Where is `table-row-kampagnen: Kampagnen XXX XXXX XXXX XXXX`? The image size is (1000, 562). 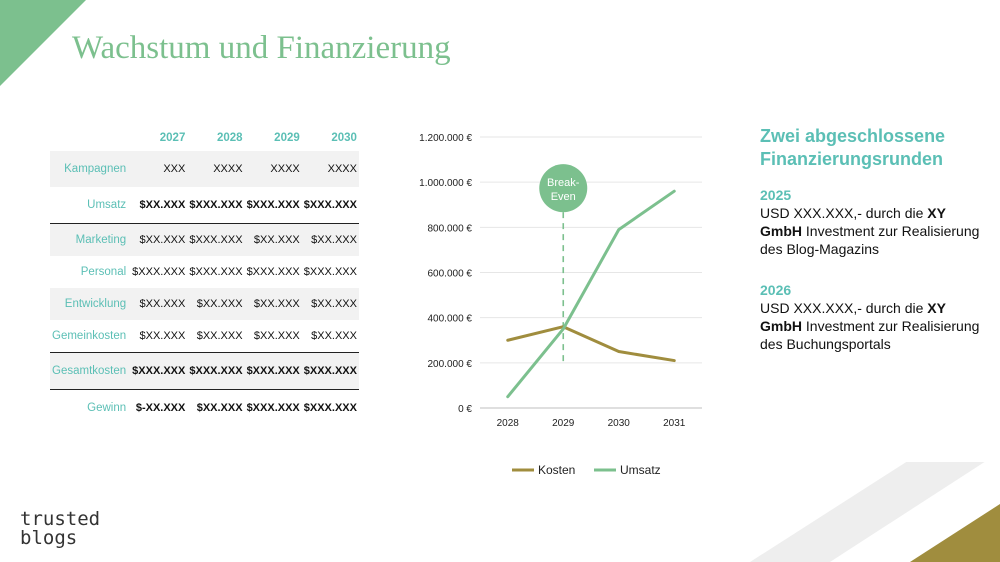
table-row-kampagnen: Kampagnen XXX XXXX XXXX XXXX is located at coordinates (204, 169).